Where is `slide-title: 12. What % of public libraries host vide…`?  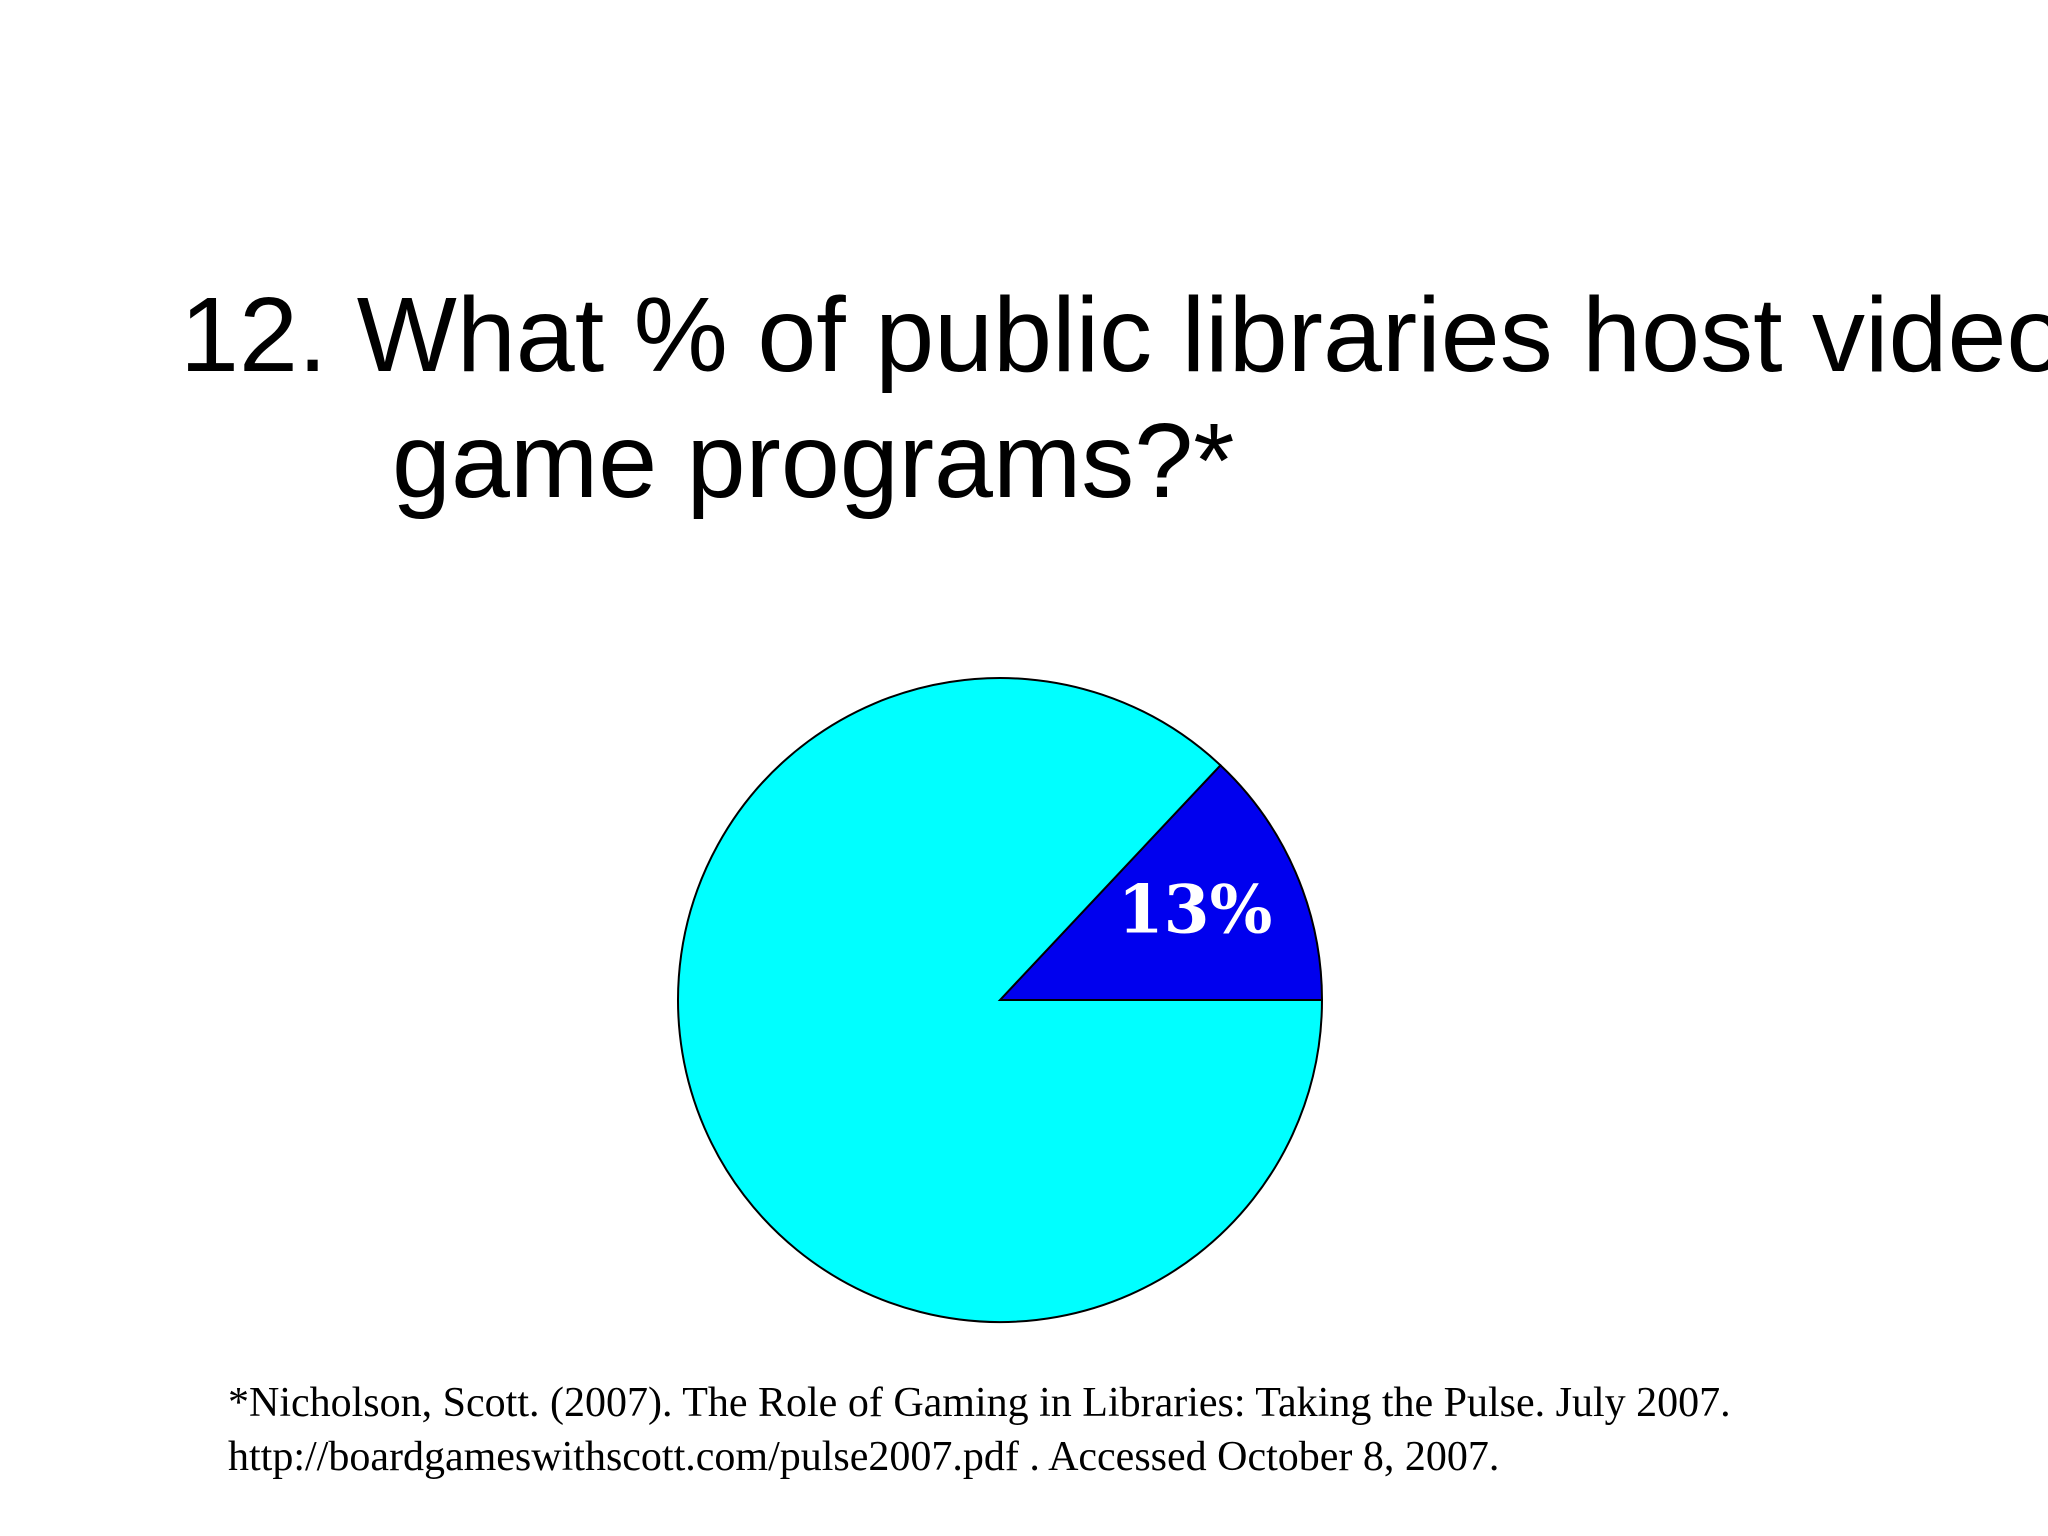
slide-title: 12. What % of public libraries host vide… is located at coordinates (1114, 398).